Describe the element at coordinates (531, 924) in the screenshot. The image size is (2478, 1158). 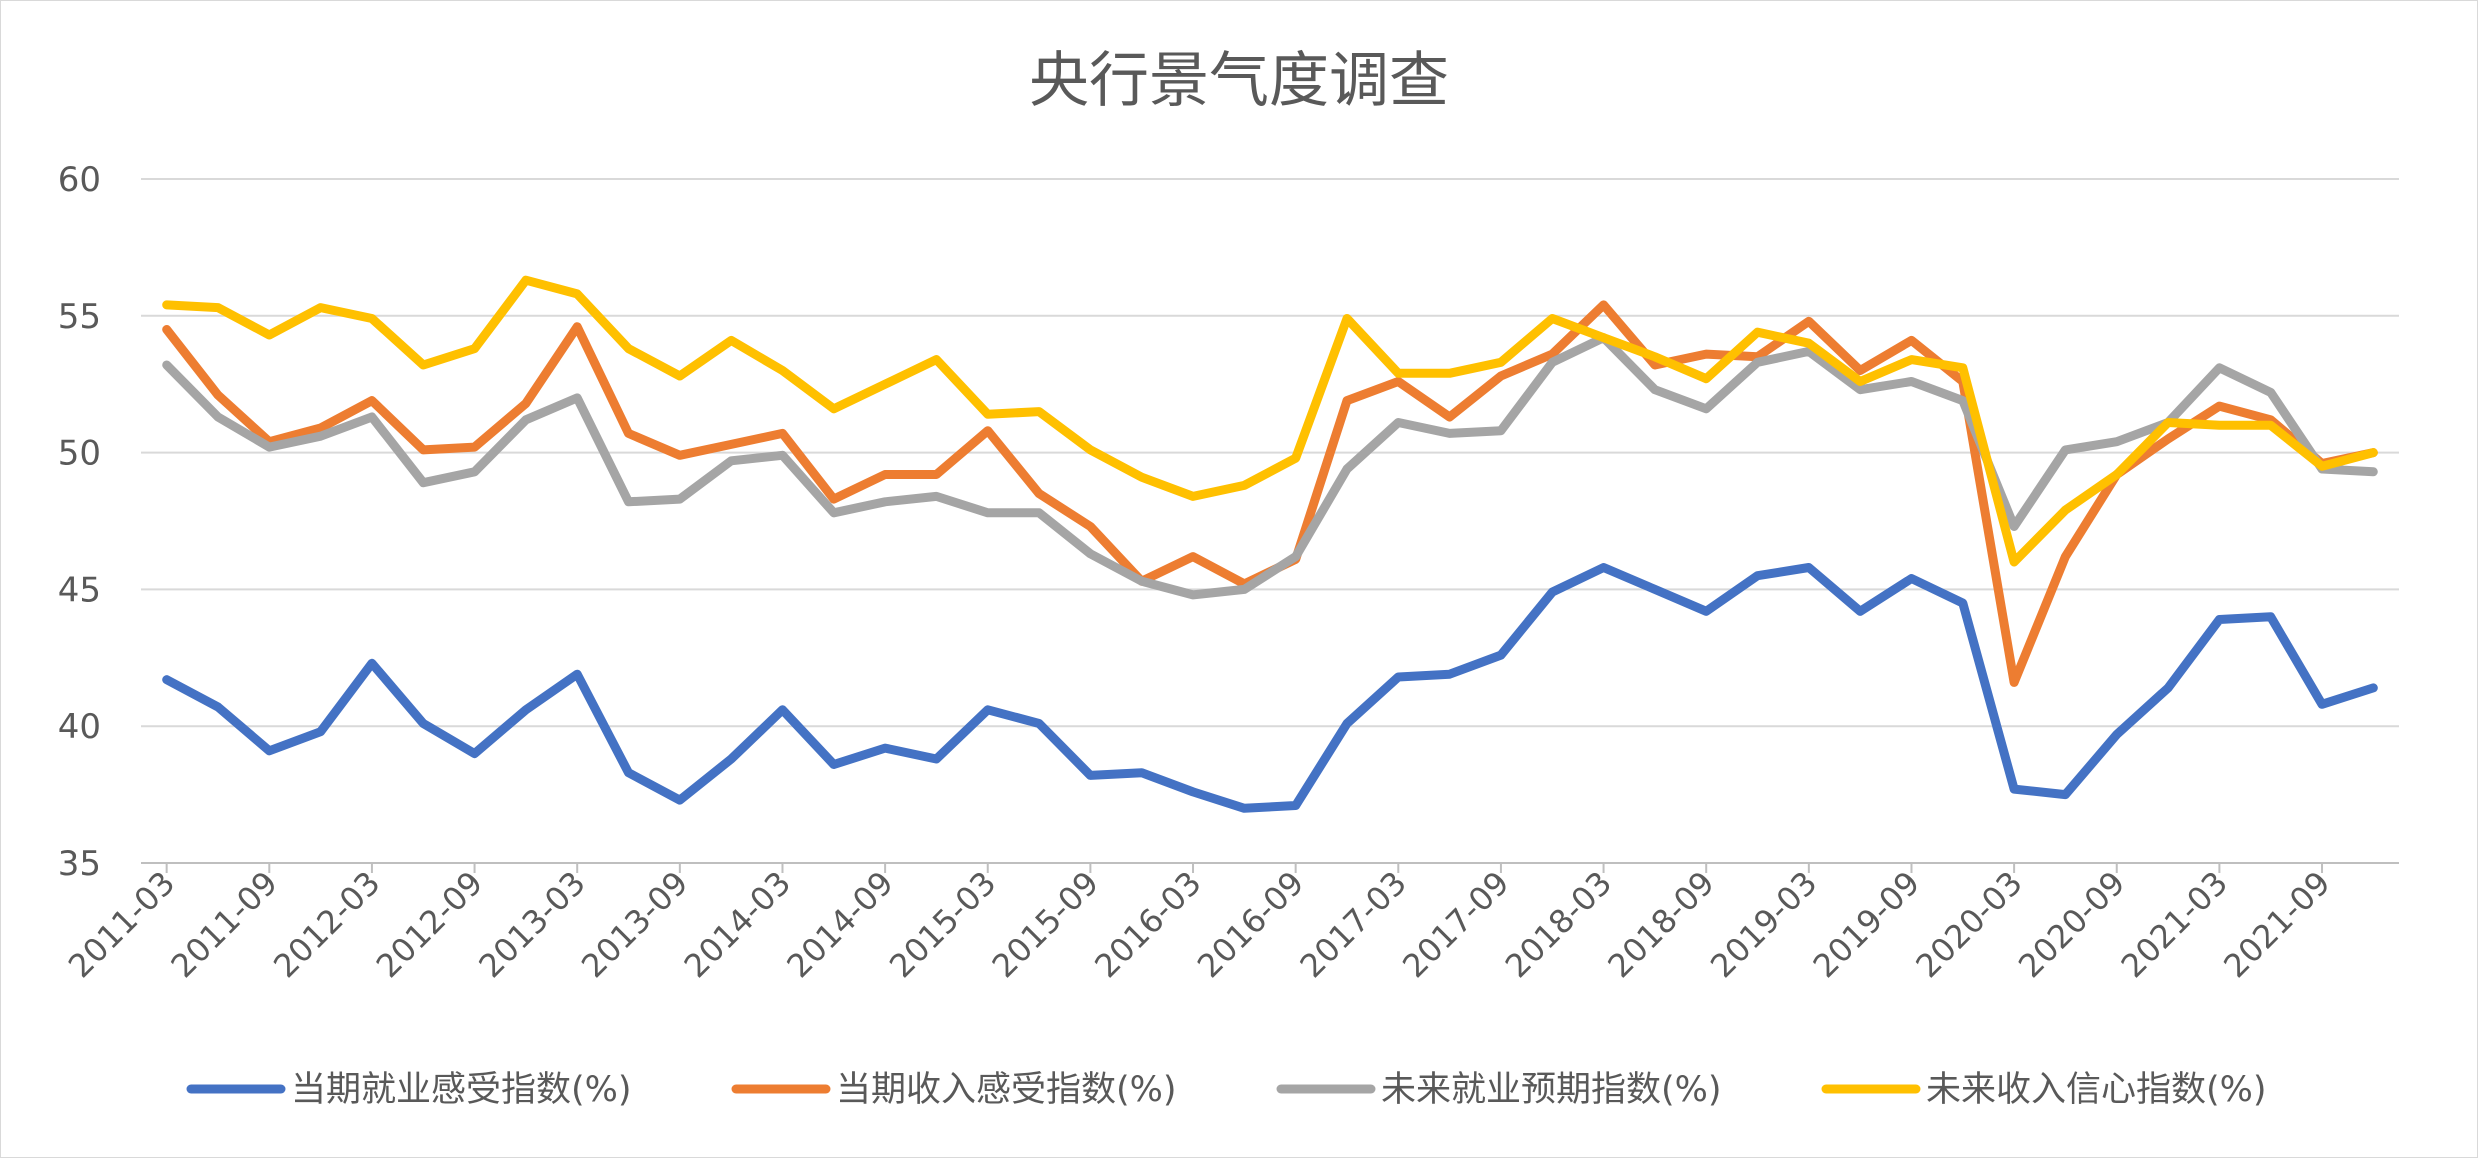
I see `x-tick-label: 2013-03` at that location.